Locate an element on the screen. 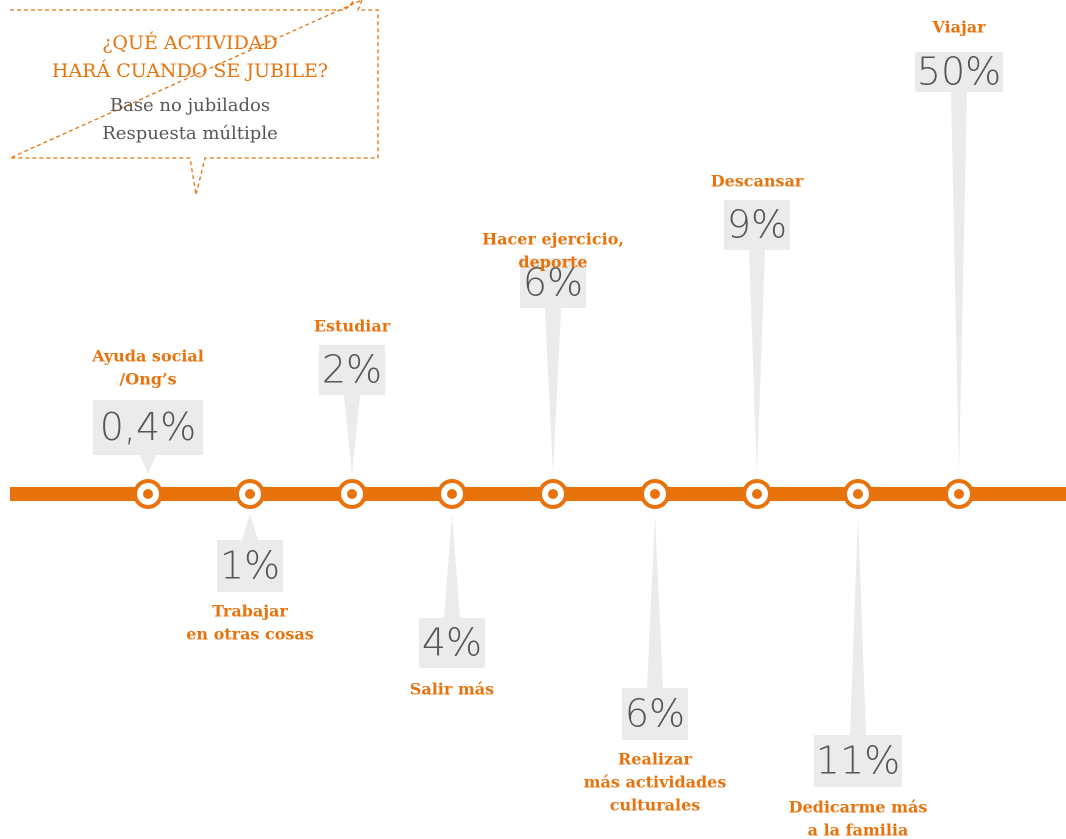  value-label: 2% is located at coordinates (352, 370).